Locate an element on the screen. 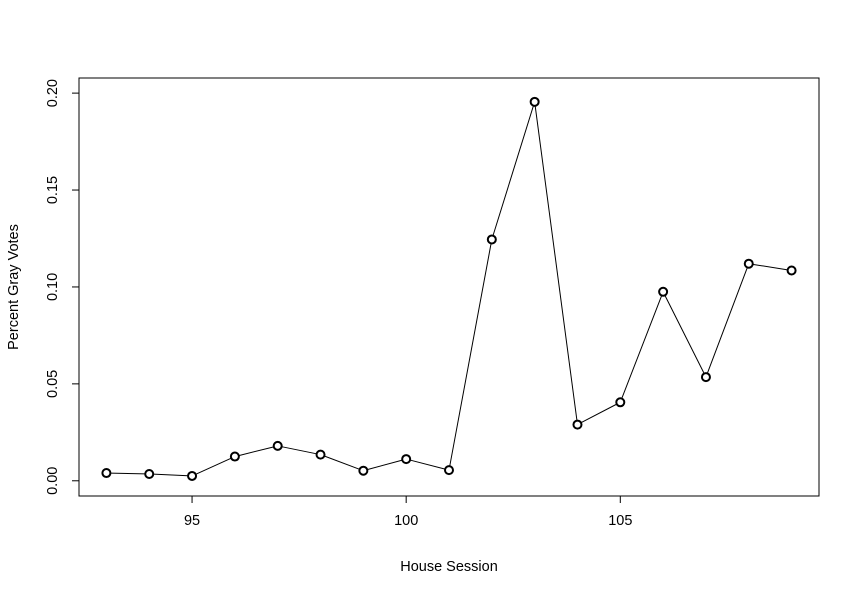 The width and height of the screenshot is (859, 595). y-tick-label: 0.15 is located at coordinates (53, 190).